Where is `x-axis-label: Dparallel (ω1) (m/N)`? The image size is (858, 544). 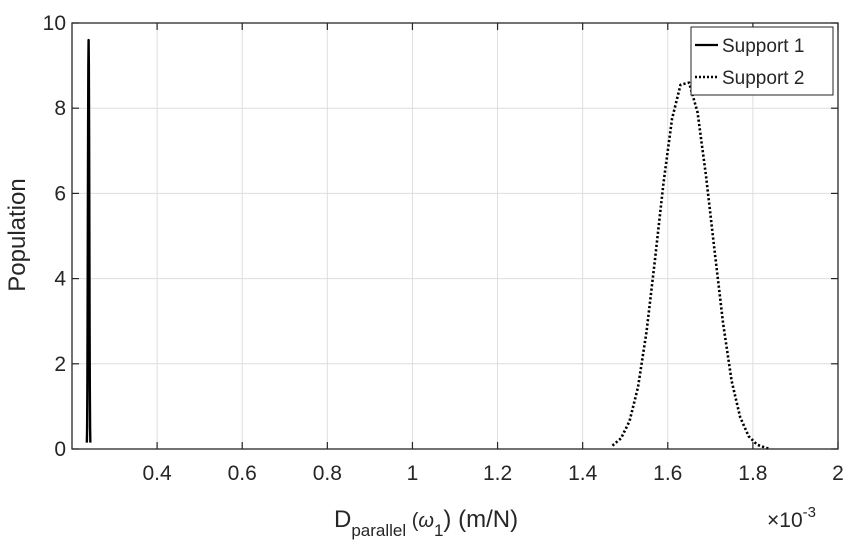
x-axis-label: Dparallel (ω1) (m/N) is located at coordinates (426, 523).